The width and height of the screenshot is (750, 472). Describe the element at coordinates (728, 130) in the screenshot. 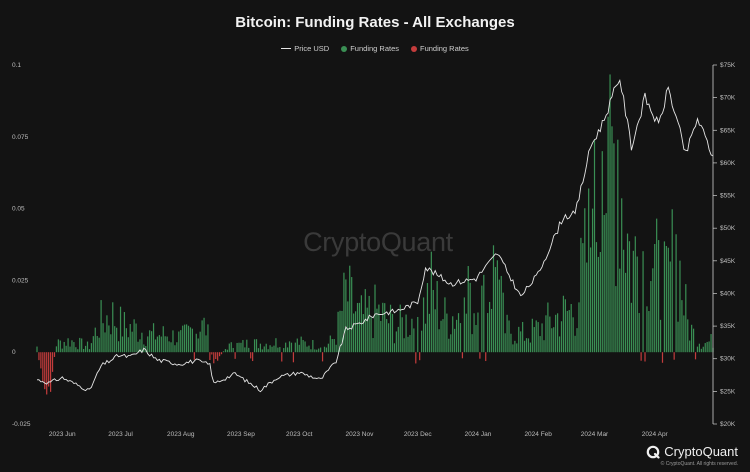

I see `y-right-tick-label: $65K` at that location.